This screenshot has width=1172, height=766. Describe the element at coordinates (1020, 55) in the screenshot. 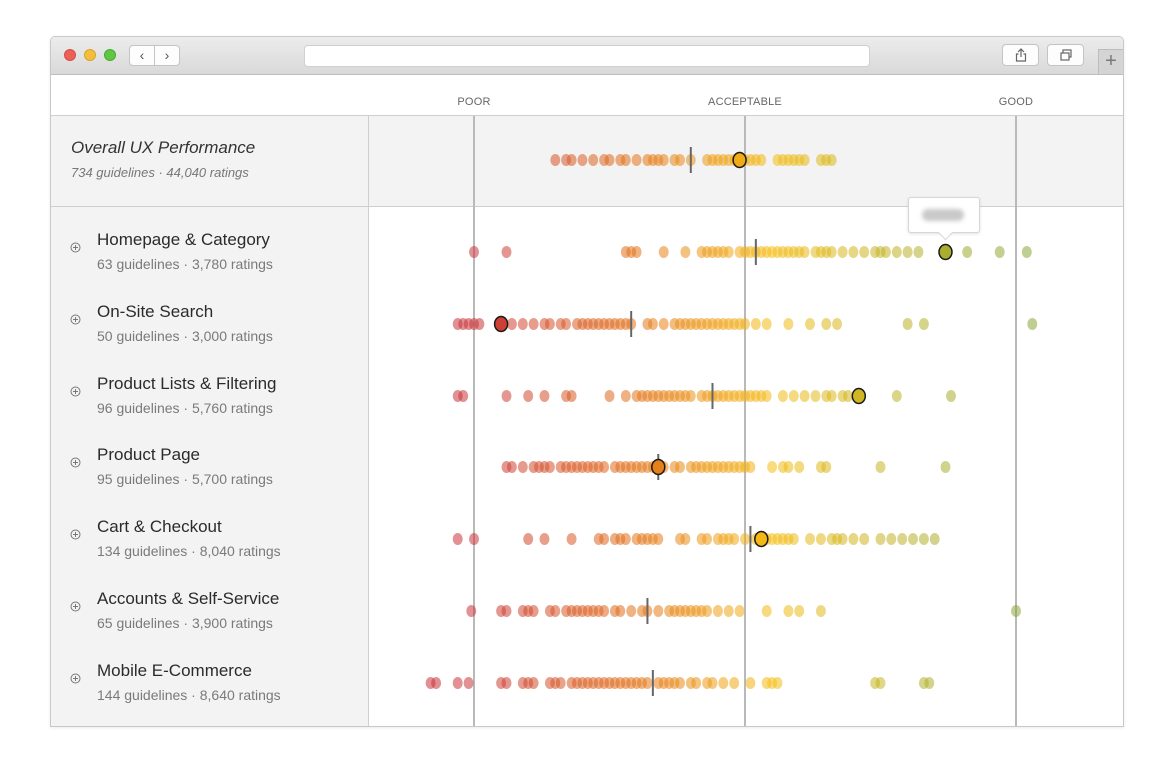

I see `share-button` at that location.